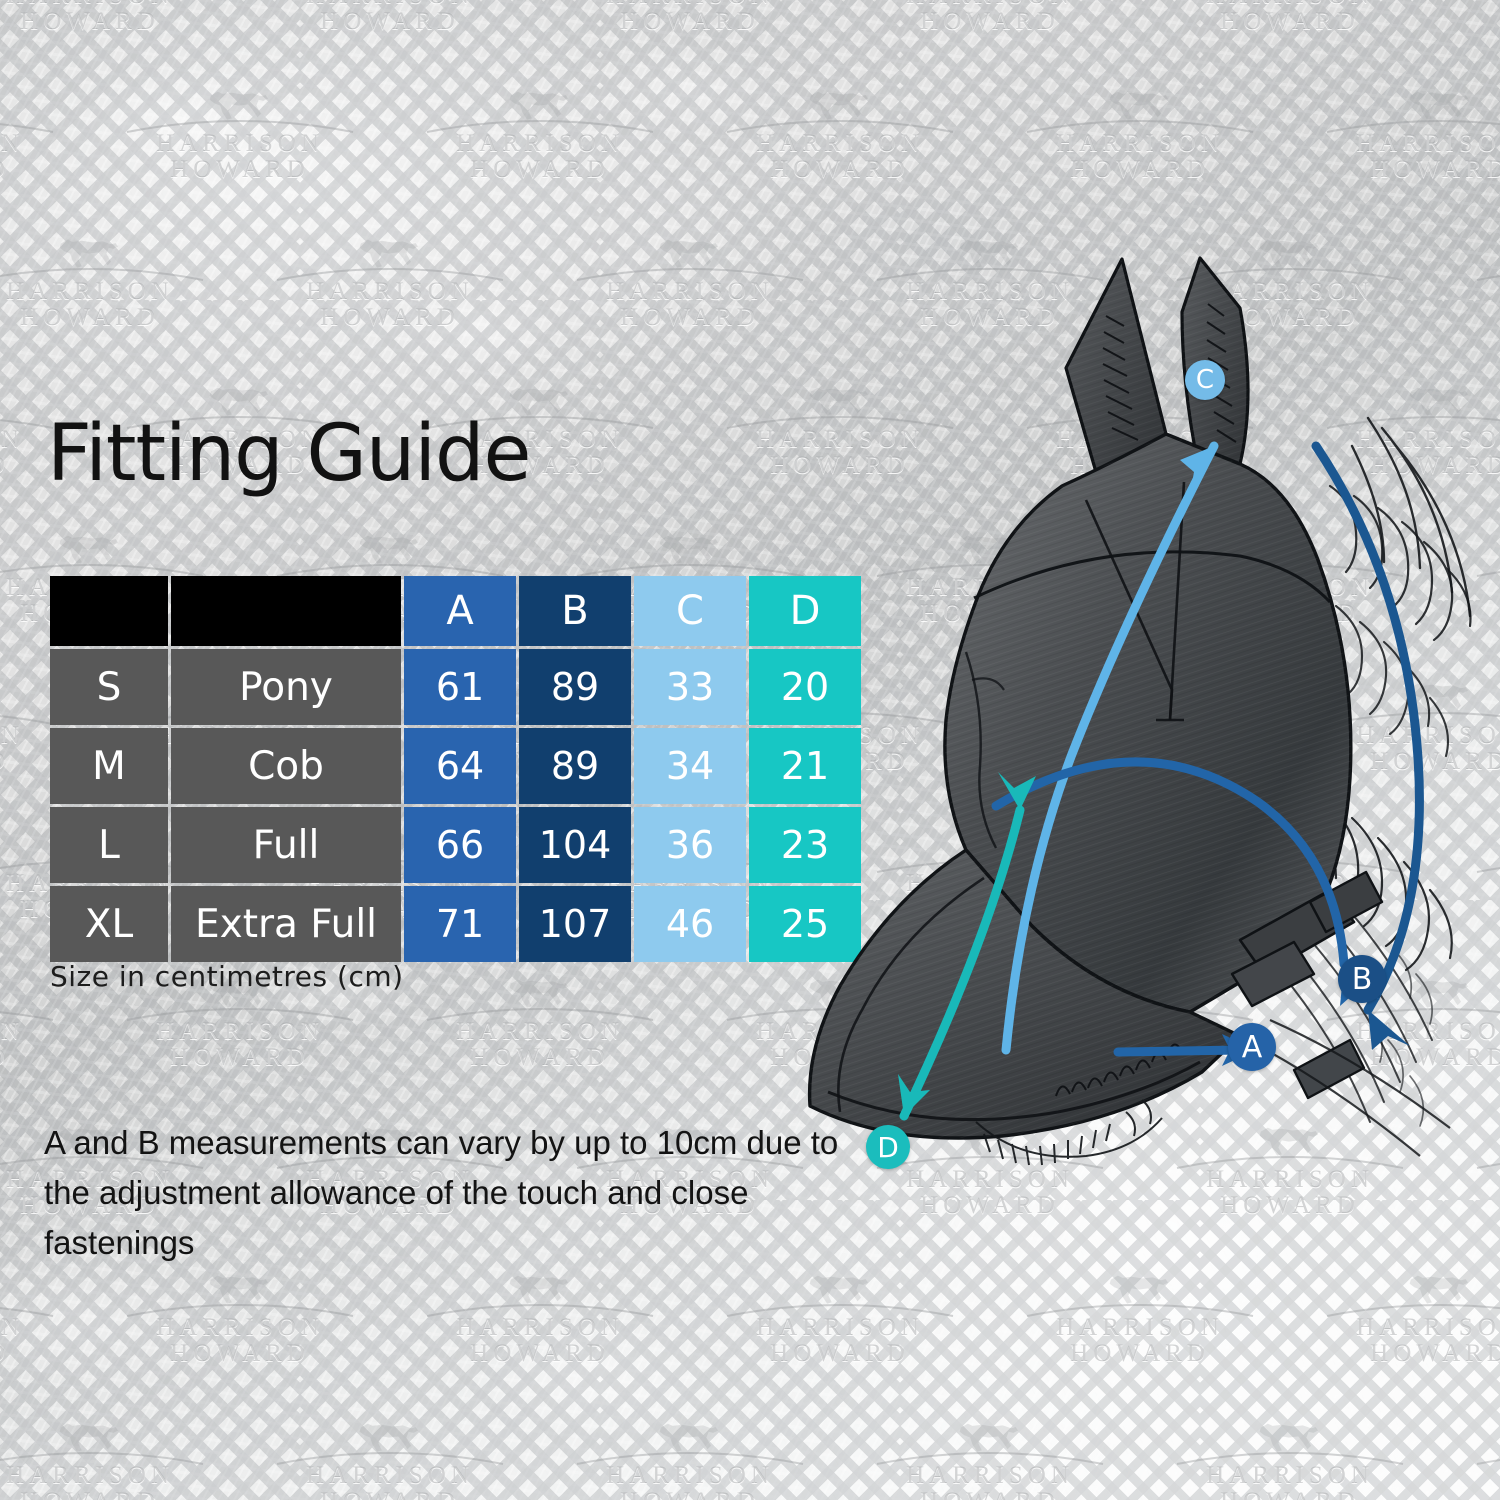 The height and width of the screenshot is (1500, 1500). Describe the element at coordinates (460, 845) in the screenshot. I see `cell-a: 66` at that location.